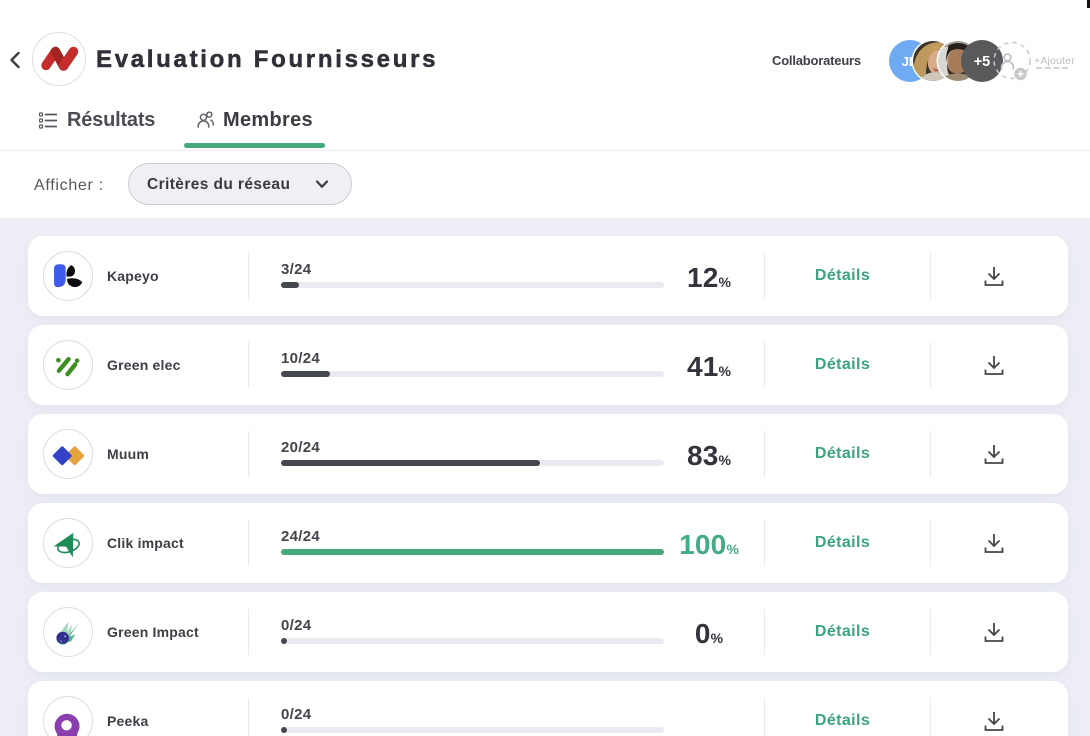  I want to click on svg-text: +5, so click(982, 62).